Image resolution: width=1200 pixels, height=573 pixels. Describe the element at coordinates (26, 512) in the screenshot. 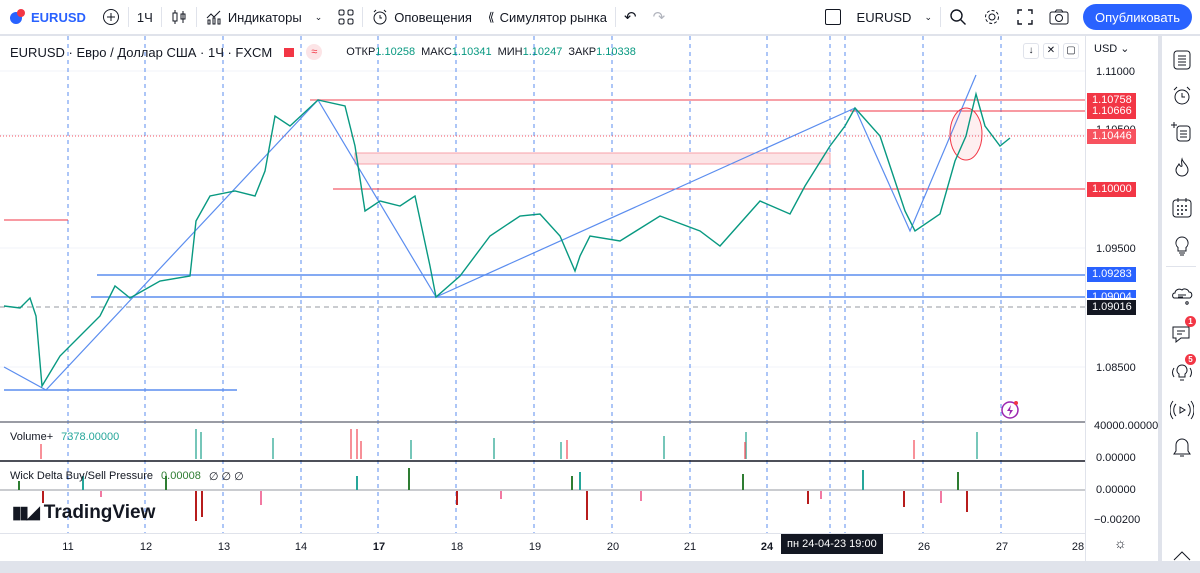

I see `tv-logo-icon: ▮▮◢` at that location.